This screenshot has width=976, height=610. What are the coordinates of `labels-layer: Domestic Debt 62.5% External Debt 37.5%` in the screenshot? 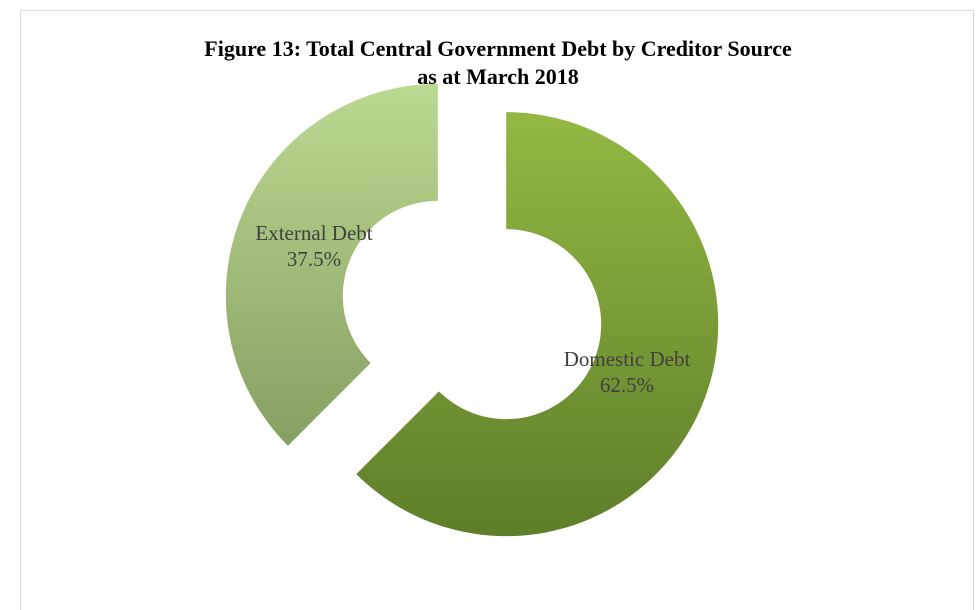 It's located at (472, 309).